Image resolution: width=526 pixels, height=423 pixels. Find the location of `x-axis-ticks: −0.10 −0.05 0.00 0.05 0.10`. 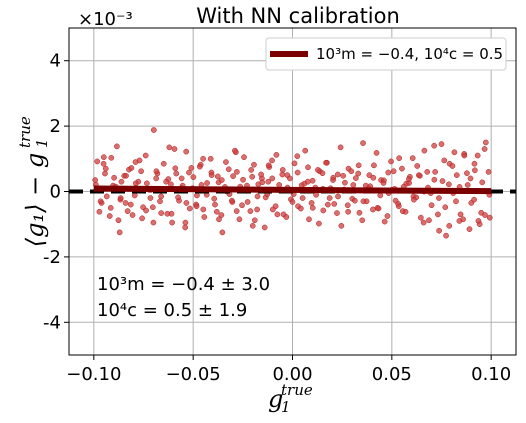

x-axis-ticks: −0.10 −0.05 0.00 0.05 0.10 is located at coordinates (288, 370).